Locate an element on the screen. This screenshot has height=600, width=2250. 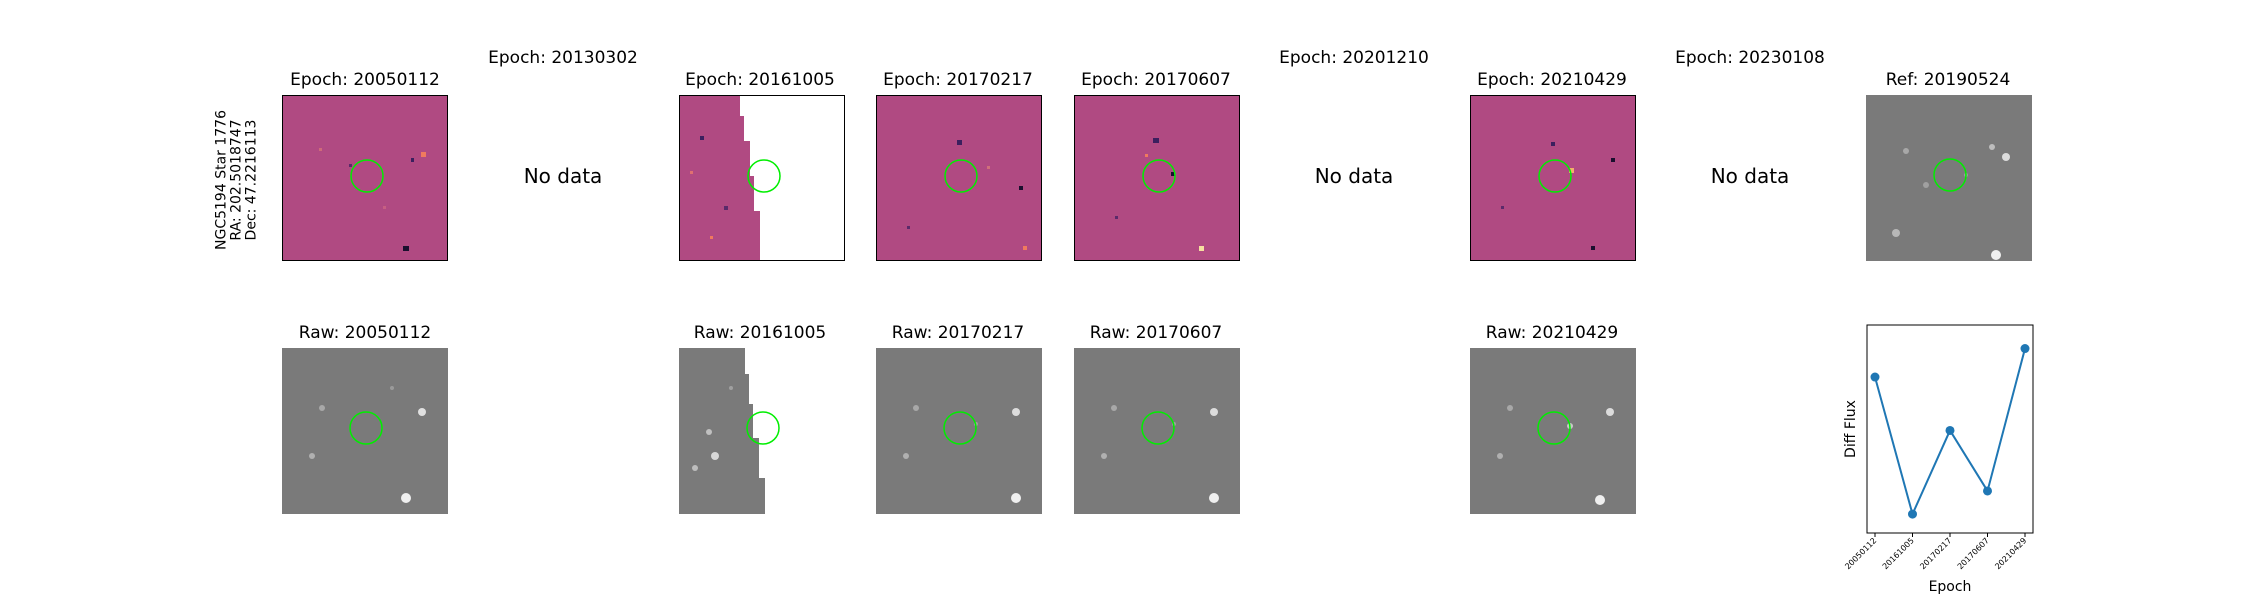
raw-title-2: Raw: 20170217 is located at coordinates (958, 333).